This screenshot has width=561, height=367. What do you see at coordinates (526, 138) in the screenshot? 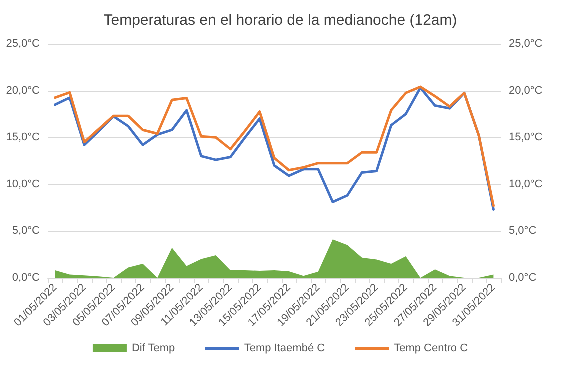
I see `y2-tick-label: 15,0°C` at bounding box center [526, 138].